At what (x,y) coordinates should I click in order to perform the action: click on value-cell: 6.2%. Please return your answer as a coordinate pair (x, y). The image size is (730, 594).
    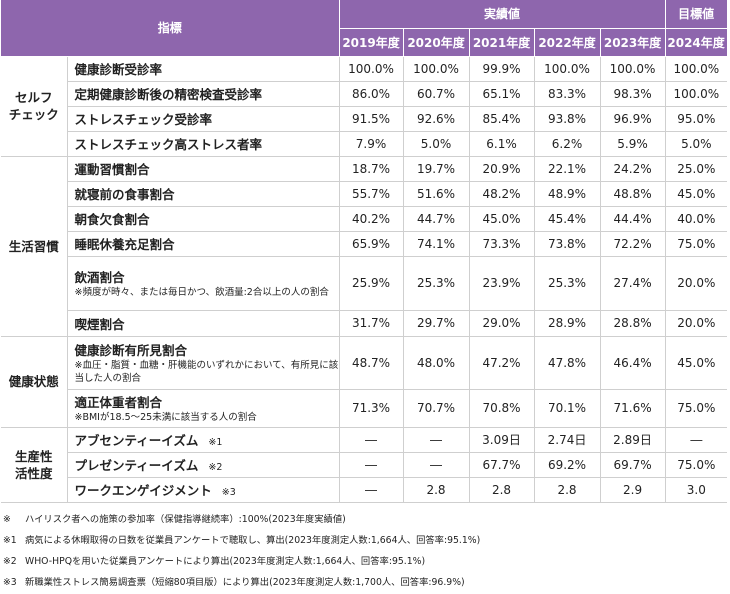
    Looking at the image, I should click on (567, 144).